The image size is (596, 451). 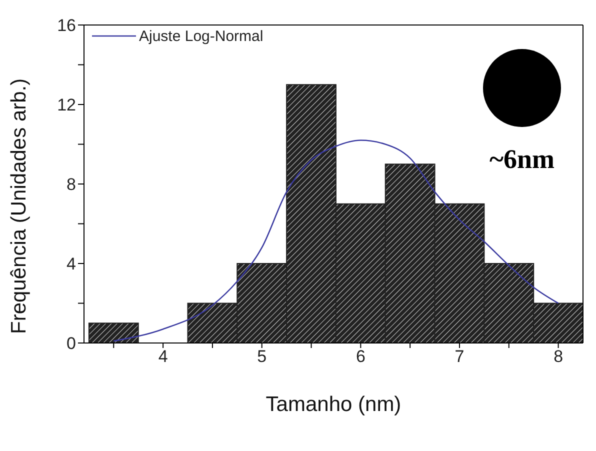 I want to click on x-tick-label: 4, so click(x=163, y=356).